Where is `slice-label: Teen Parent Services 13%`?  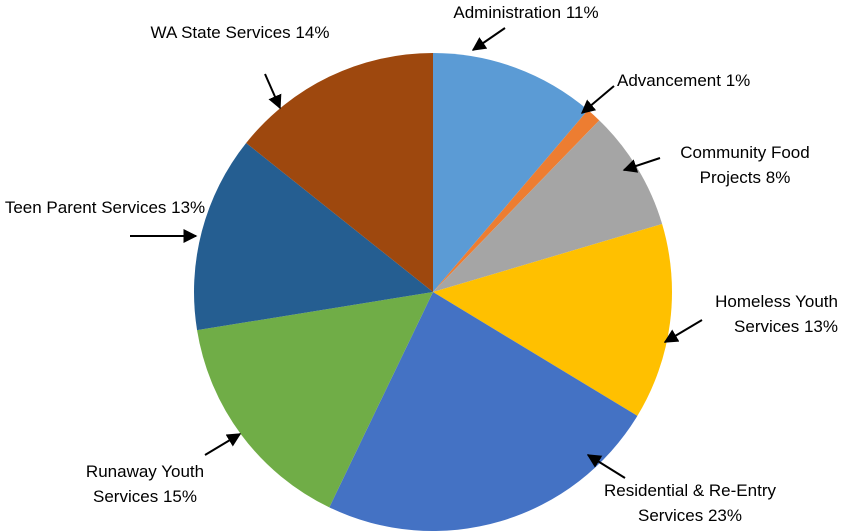 slice-label: Teen Parent Services 13% is located at coordinates (105, 207).